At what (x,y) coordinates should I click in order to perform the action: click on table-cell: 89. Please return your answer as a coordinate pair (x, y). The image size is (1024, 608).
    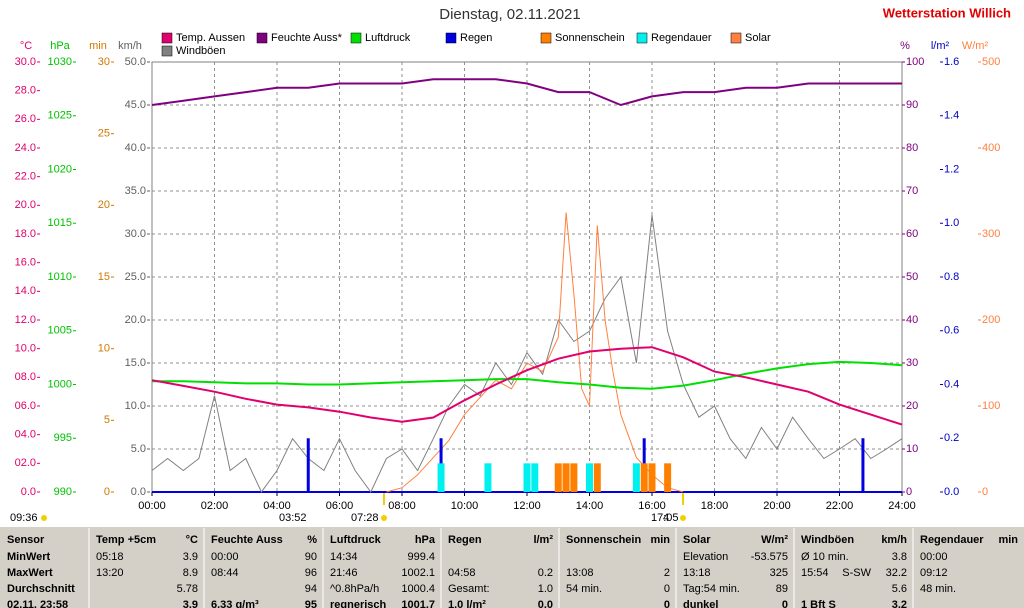
    Looking at the image, I should click on (782, 589).